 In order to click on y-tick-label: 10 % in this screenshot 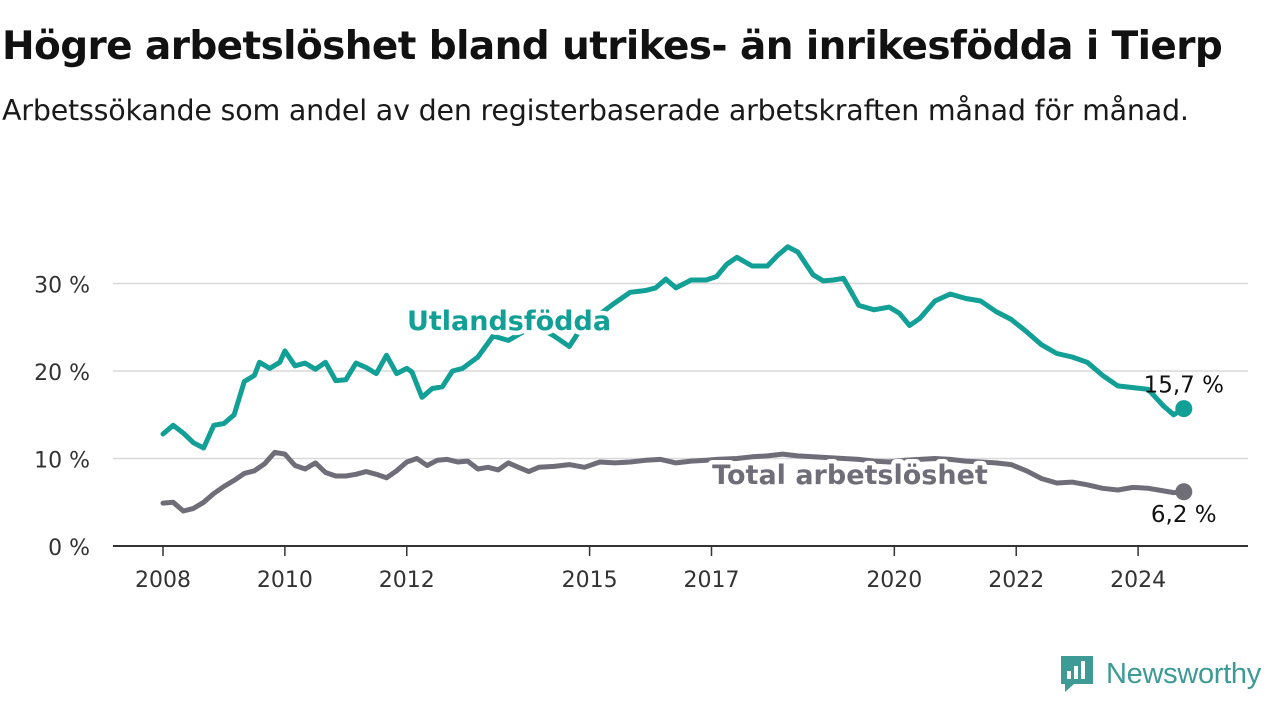, I will do `click(62, 461)`.